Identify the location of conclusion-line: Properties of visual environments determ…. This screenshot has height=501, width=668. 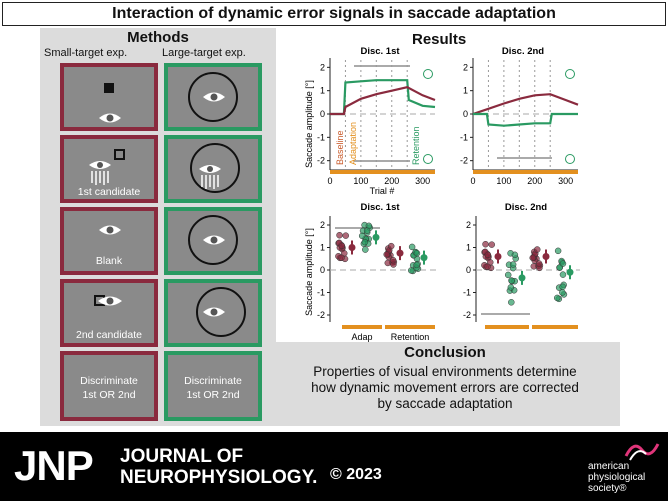
(445, 371).